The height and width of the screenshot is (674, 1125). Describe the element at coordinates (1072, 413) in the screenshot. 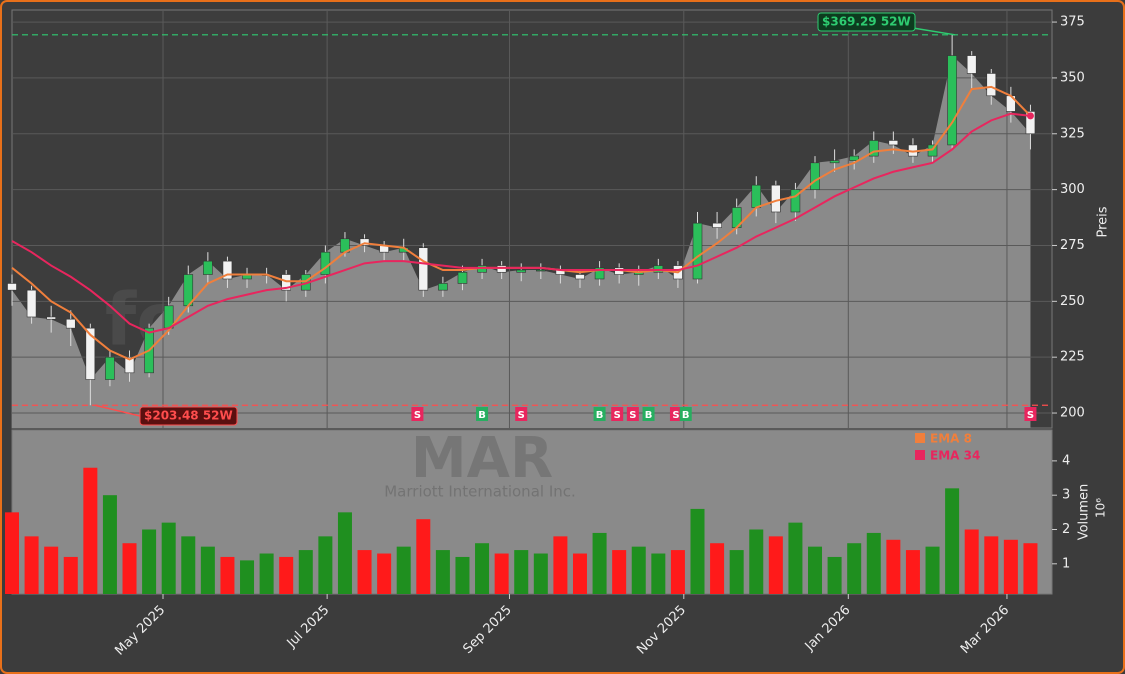

I see `y-tick-label: 200` at that location.